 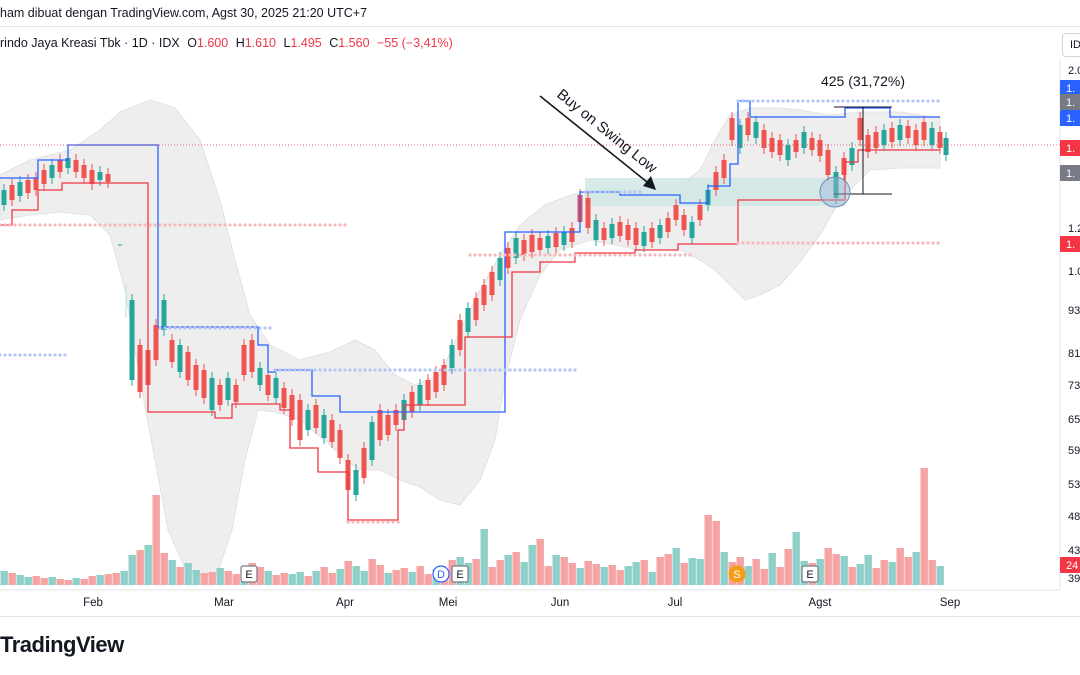 I want to click on price-badge-text: 24, so click(x=1072, y=566).